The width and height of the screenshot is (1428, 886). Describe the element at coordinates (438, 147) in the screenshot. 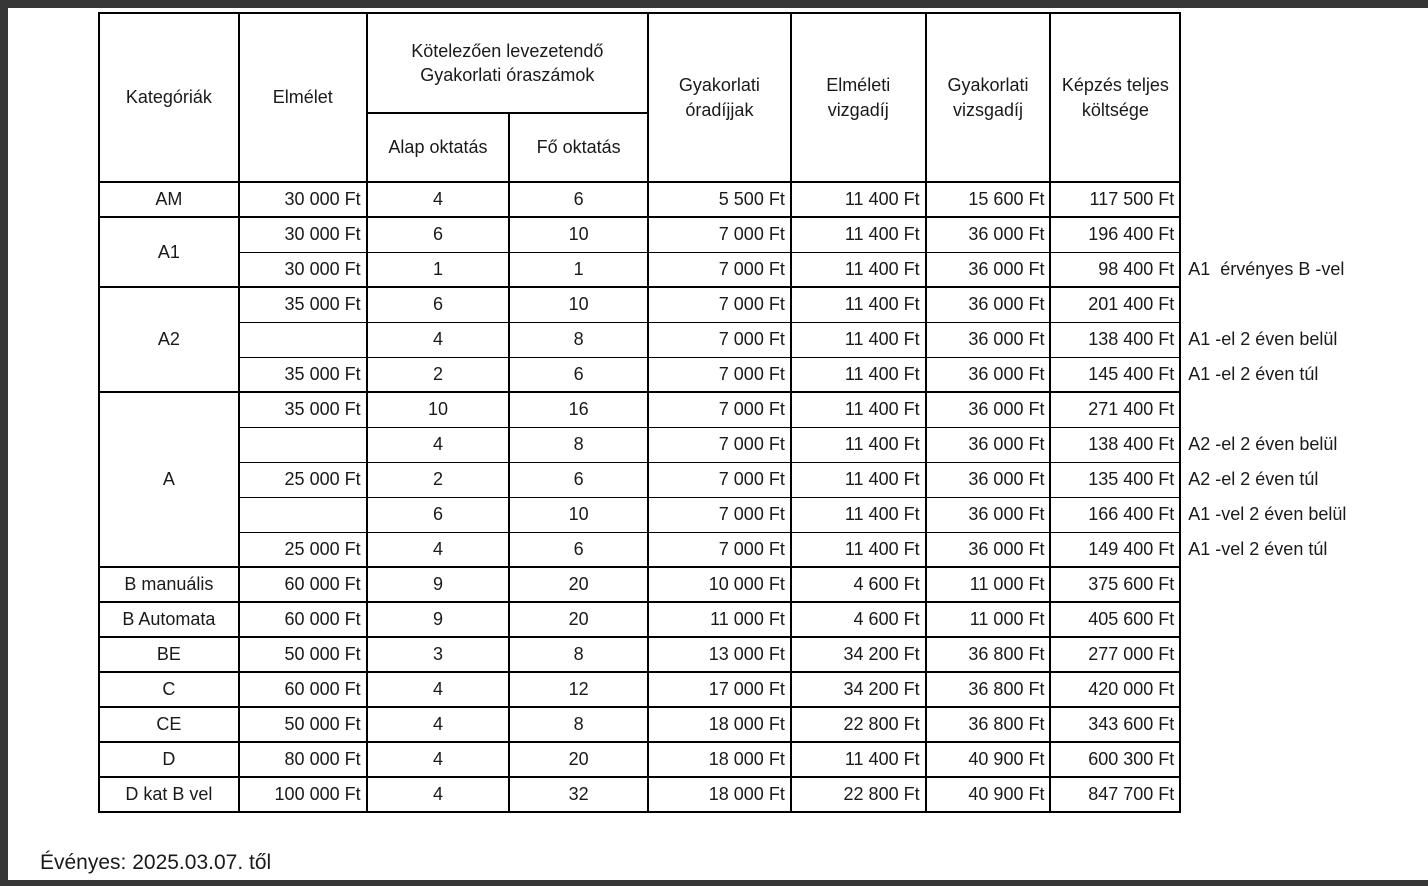

I see `header-alap-oktatas: Alap oktatás` at that location.